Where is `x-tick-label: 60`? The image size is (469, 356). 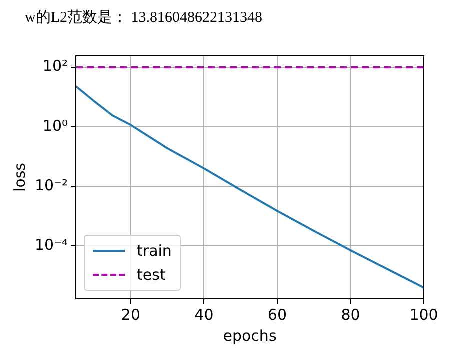
x-tick-label: 60 is located at coordinates (278, 315).